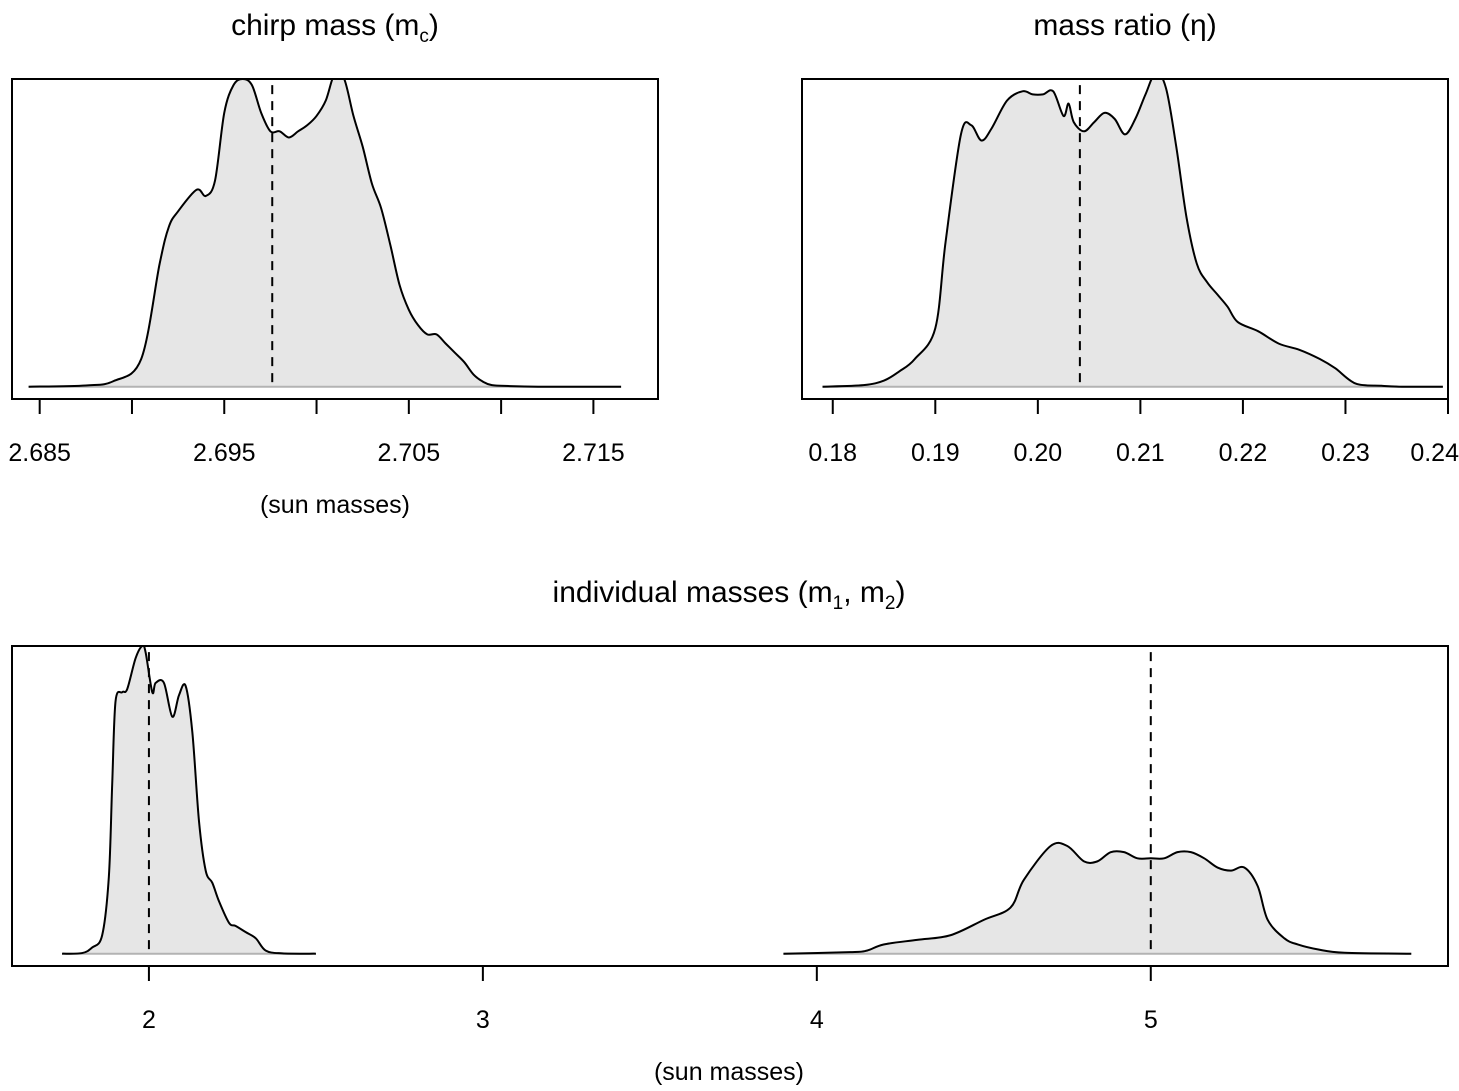  Describe the element at coordinates (890, 603) in the screenshot. I see `individual-masses-title-subscript-2: 2` at that location.